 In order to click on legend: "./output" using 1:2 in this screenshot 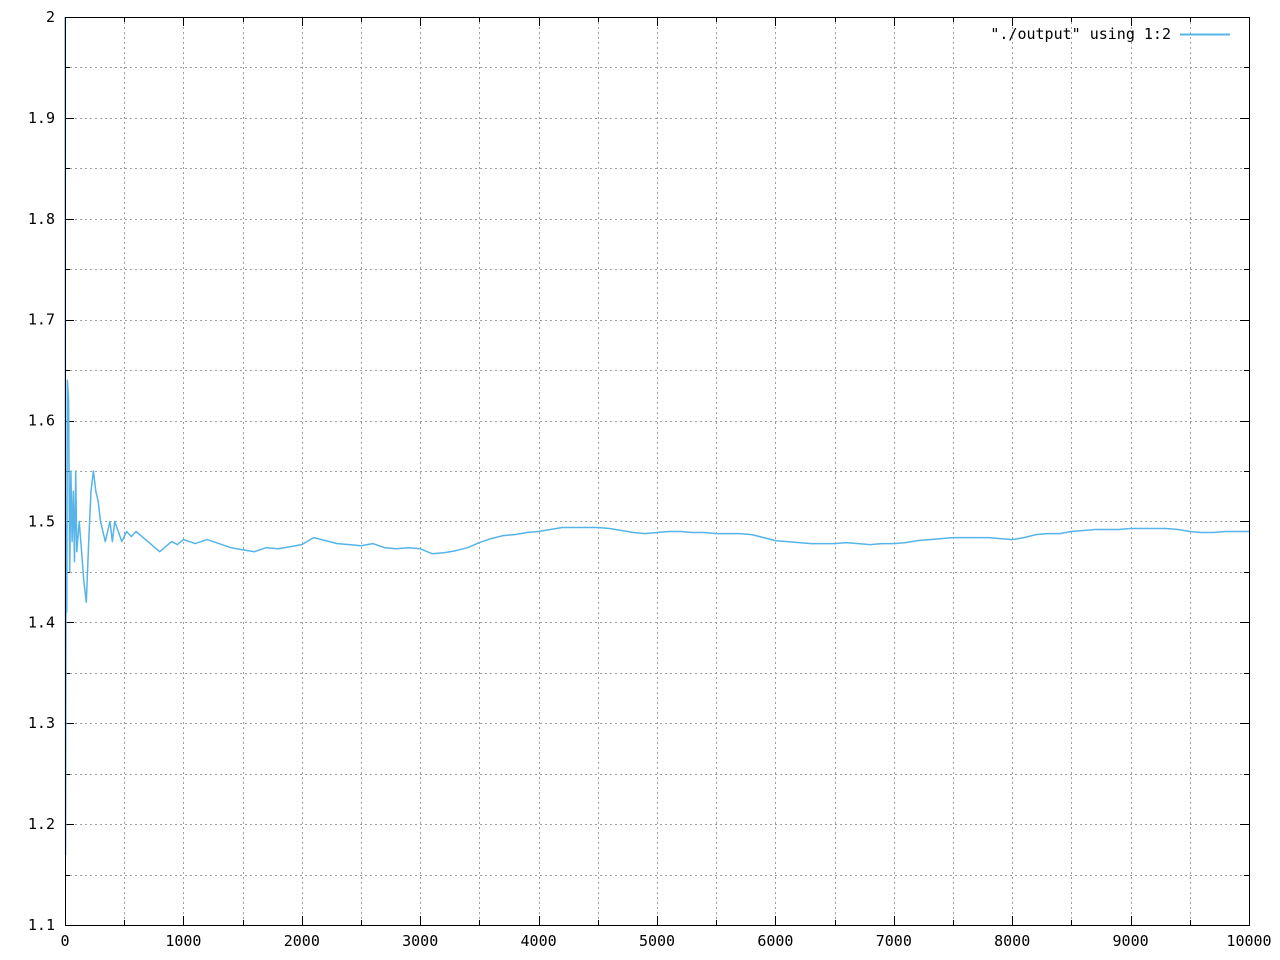, I will do `click(1110, 34)`.